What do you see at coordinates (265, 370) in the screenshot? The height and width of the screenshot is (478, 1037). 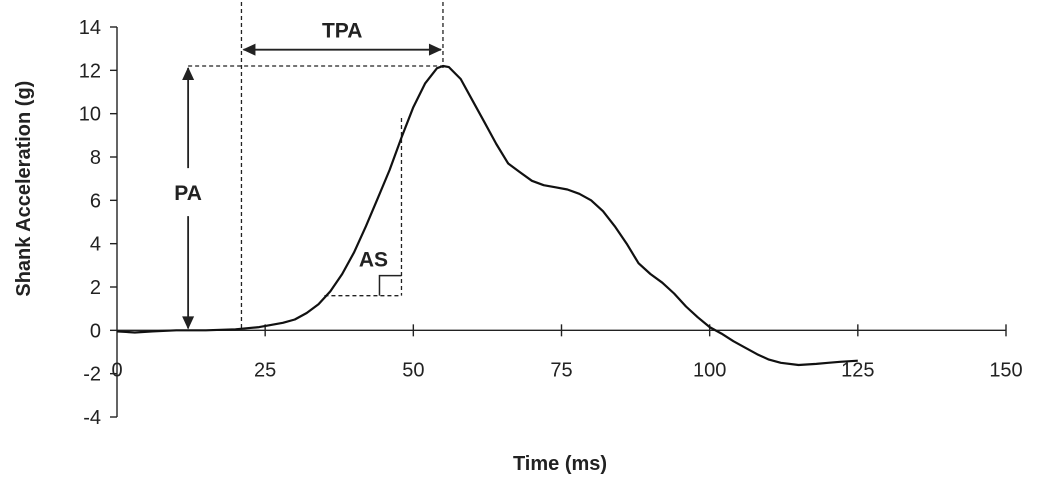 I see `x-tick-label: 25` at bounding box center [265, 370].